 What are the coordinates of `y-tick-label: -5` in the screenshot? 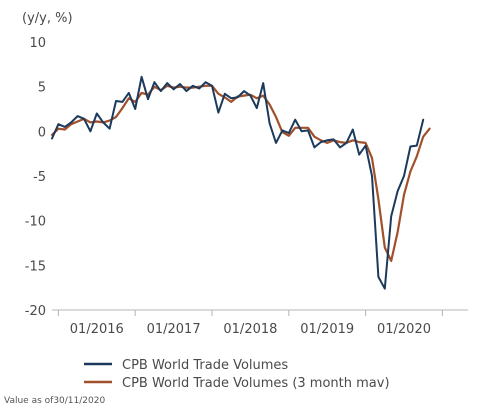 It's located at (39, 177).